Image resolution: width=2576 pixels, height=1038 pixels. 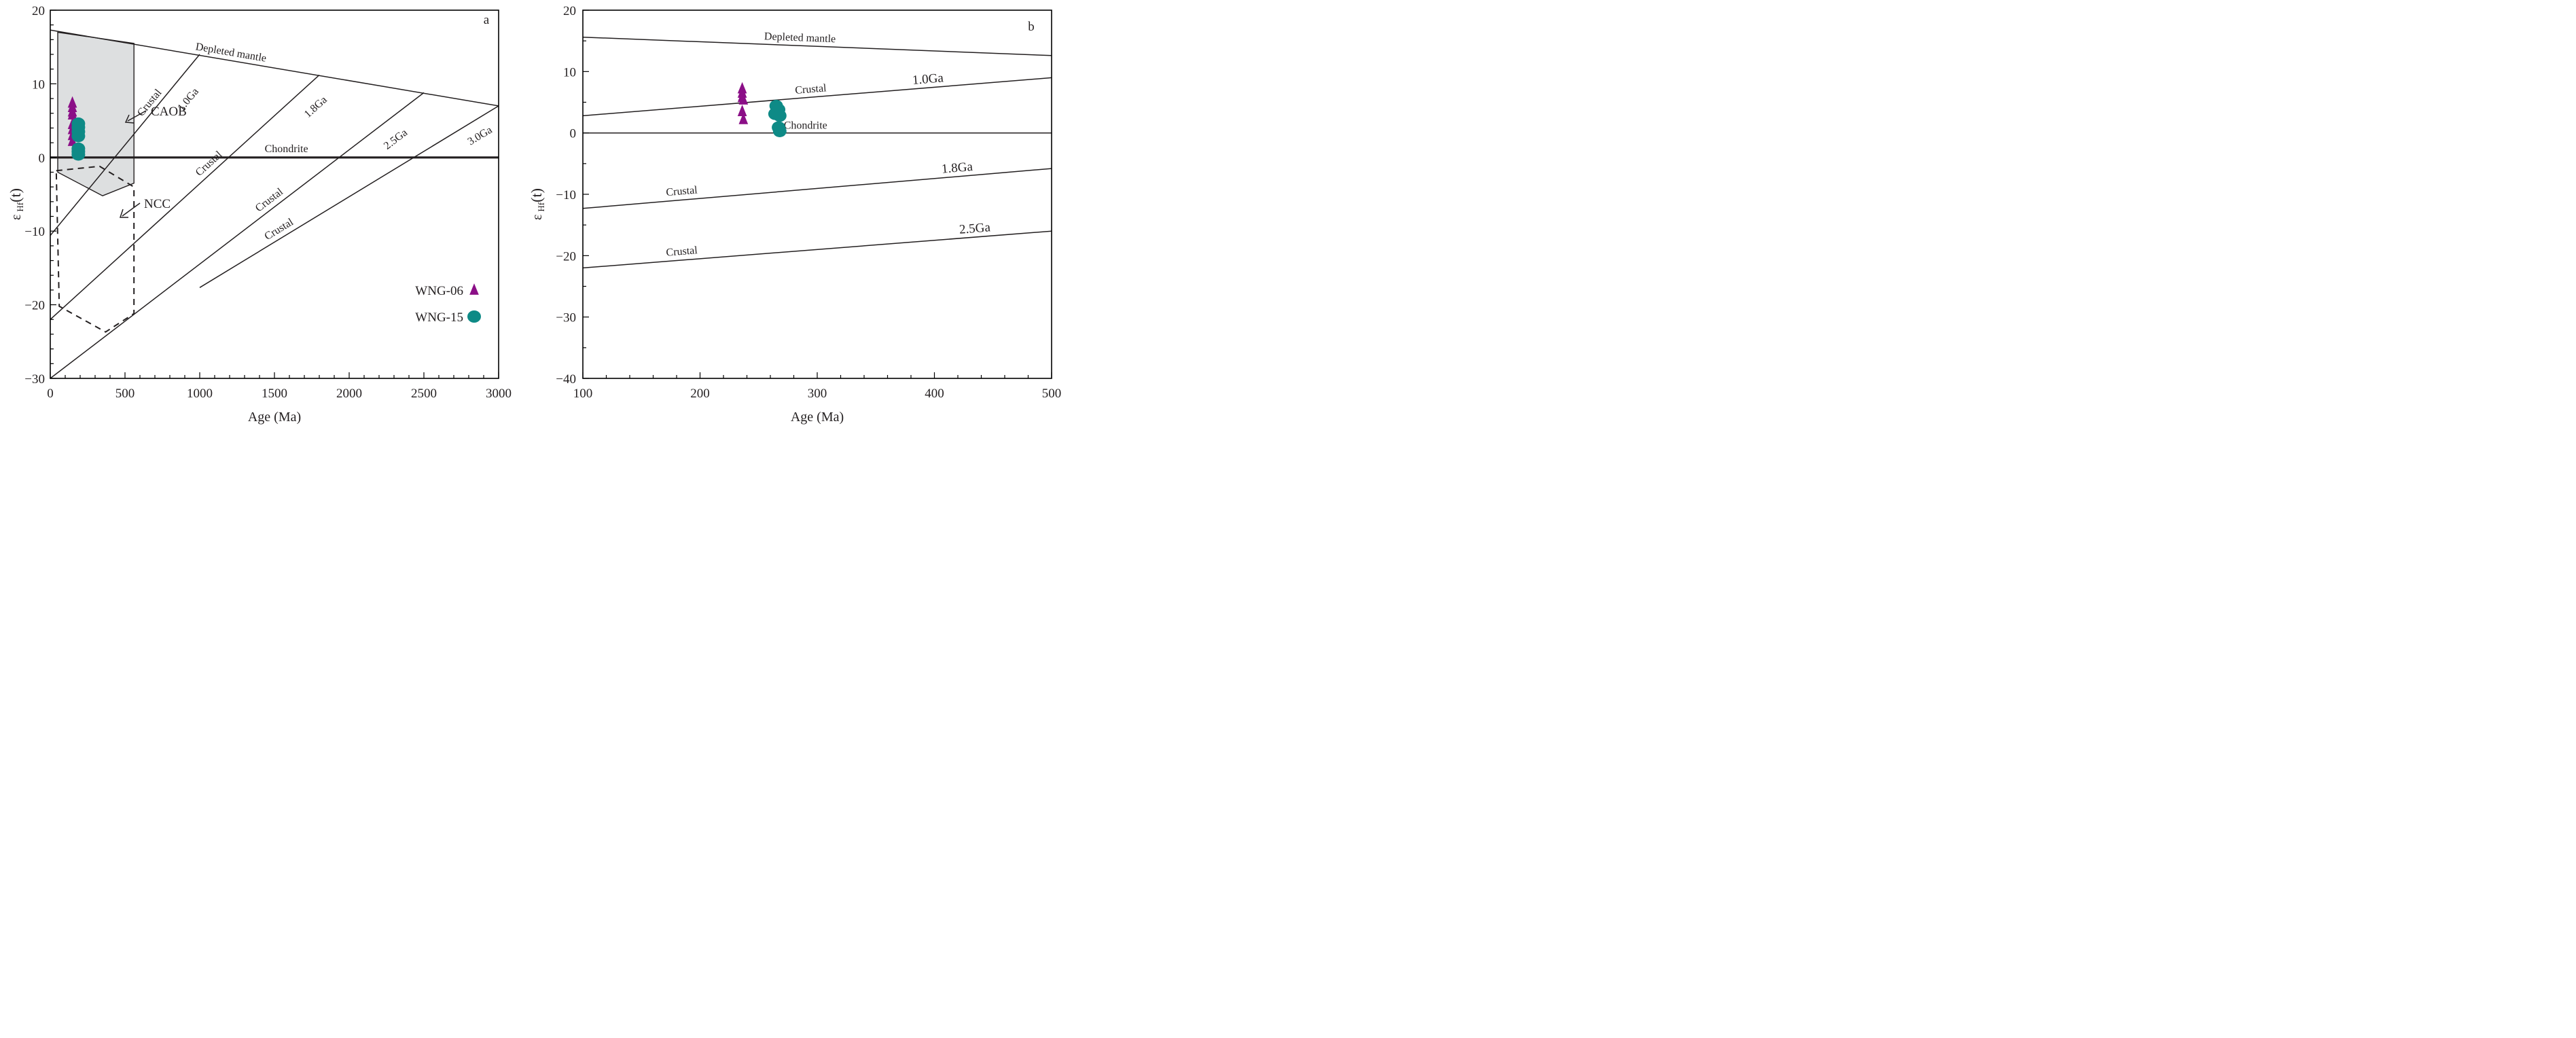 I want to click on panel-a-reference-lines, so click(x=274, y=204).